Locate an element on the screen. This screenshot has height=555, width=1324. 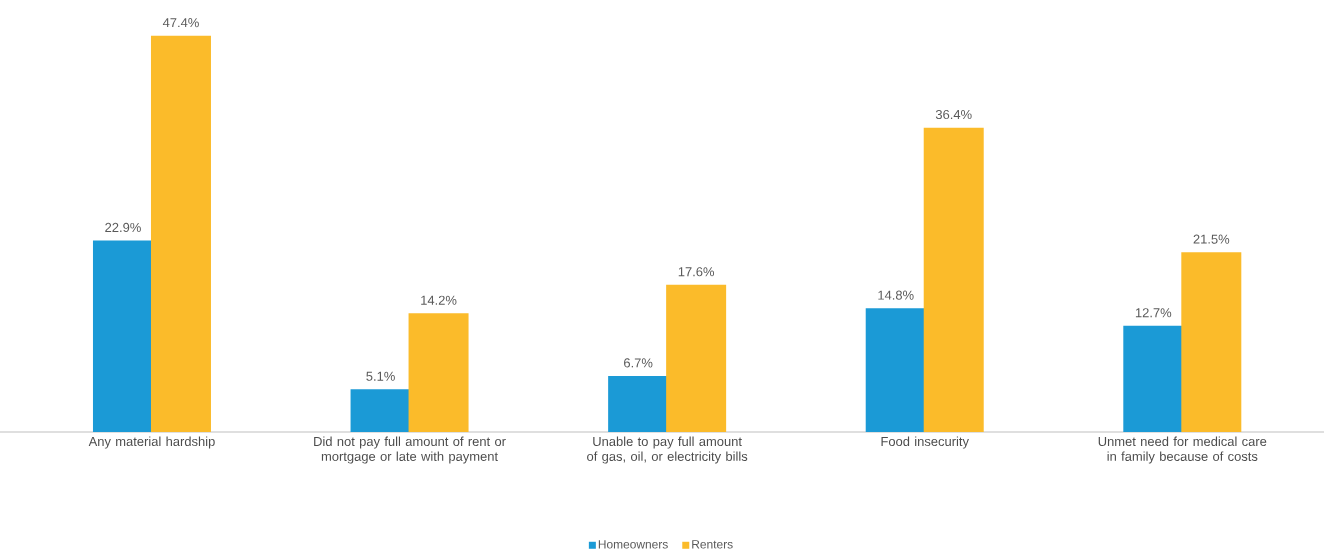
data-label: 5.1% is located at coordinates (380, 376).